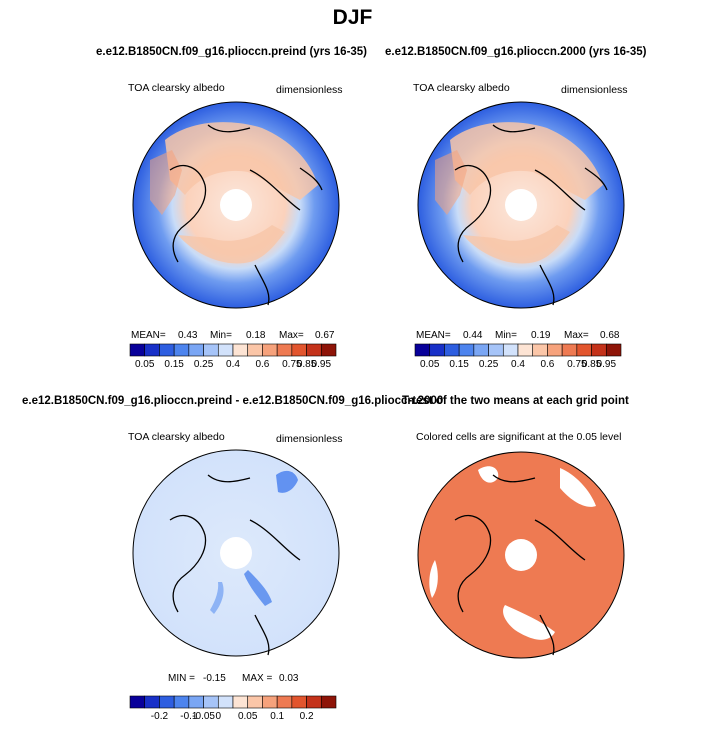 The image size is (705, 752). Describe the element at coordinates (256, 335) in the screenshot. I see `panel-1-min-value: 0.18` at that location.